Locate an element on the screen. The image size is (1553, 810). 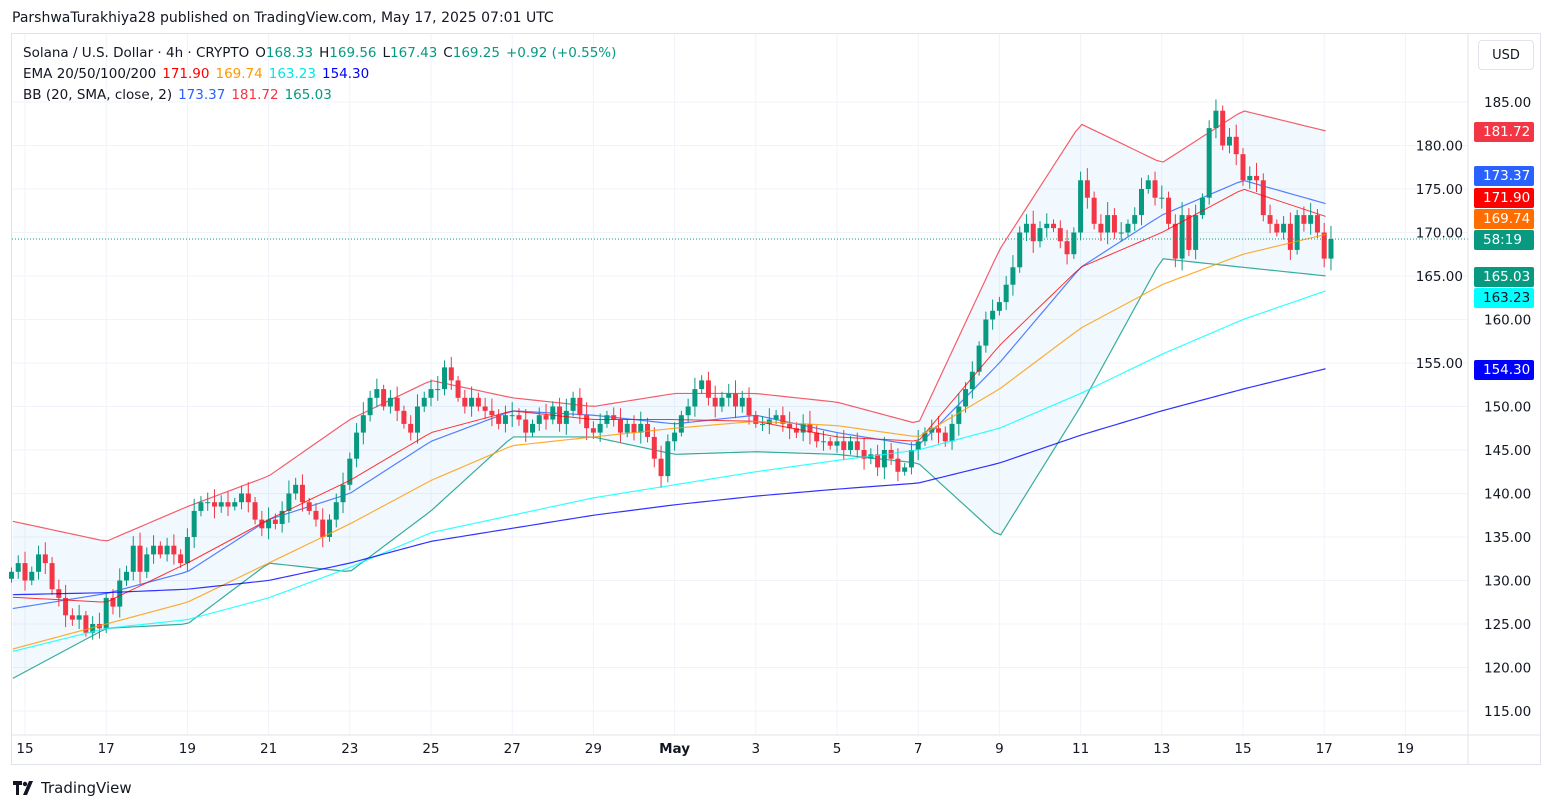
x-tick-label: 9 is located at coordinates (999, 749).